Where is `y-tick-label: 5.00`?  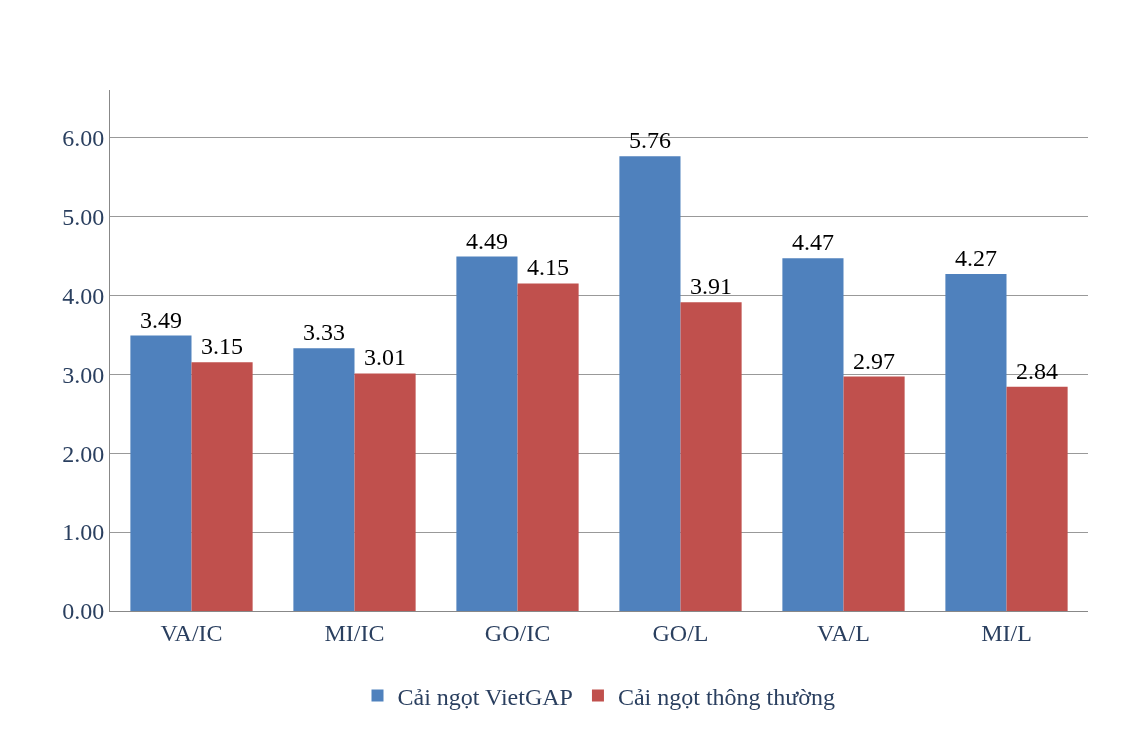
y-tick-label: 5.00 is located at coordinates (83, 216).